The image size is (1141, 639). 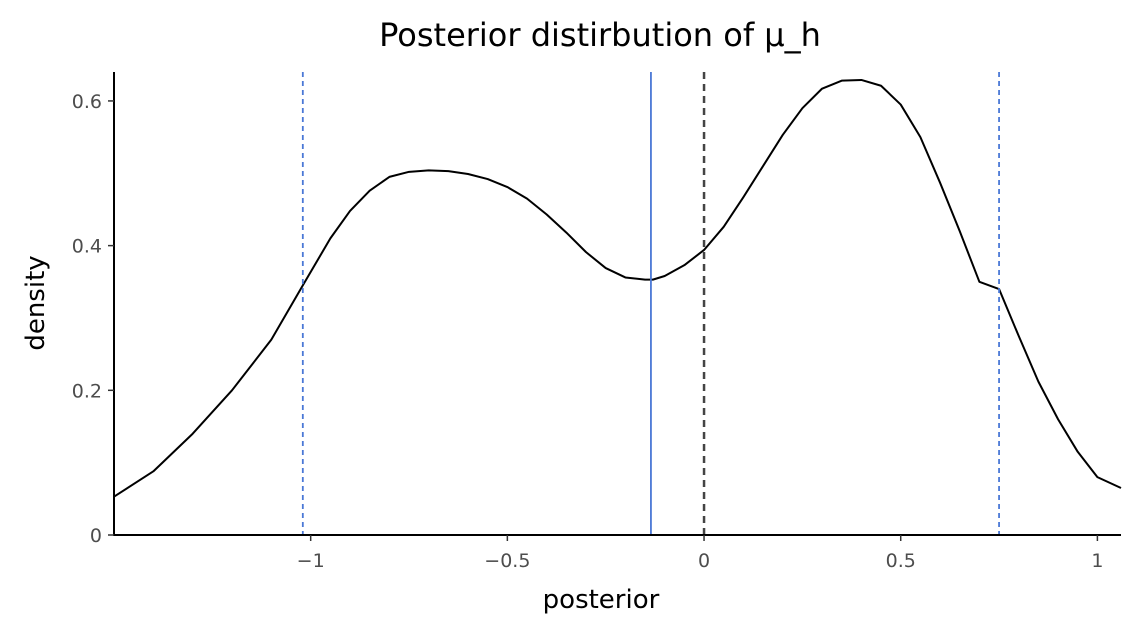 What do you see at coordinates (87, 247) in the screenshot?
I see `y-tick-label-2: 0.4` at bounding box center [87, 247].